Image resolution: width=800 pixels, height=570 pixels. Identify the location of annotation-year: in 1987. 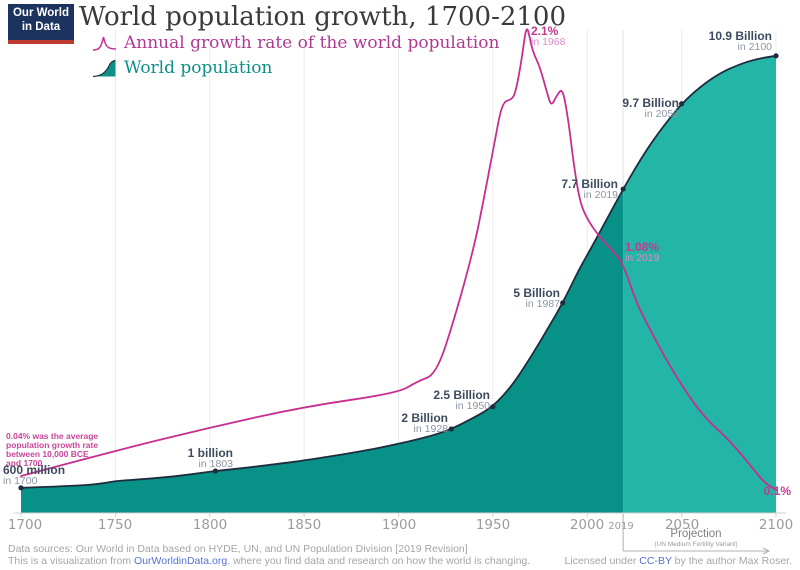
(542, 304).